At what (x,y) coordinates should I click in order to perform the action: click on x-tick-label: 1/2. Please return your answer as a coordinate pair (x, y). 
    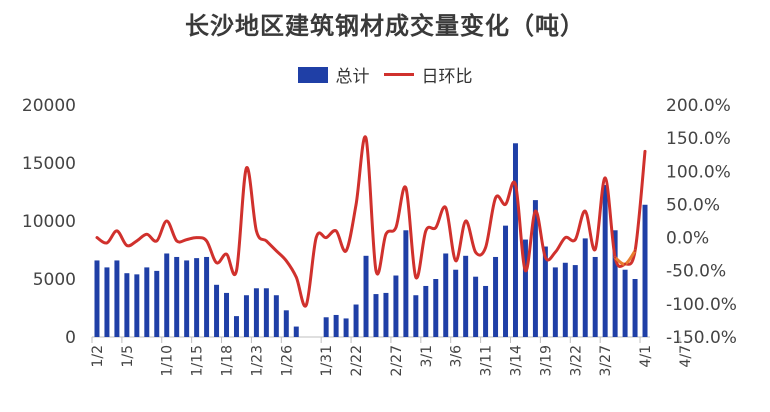
    Looking at the image, I should click on (98, 356).